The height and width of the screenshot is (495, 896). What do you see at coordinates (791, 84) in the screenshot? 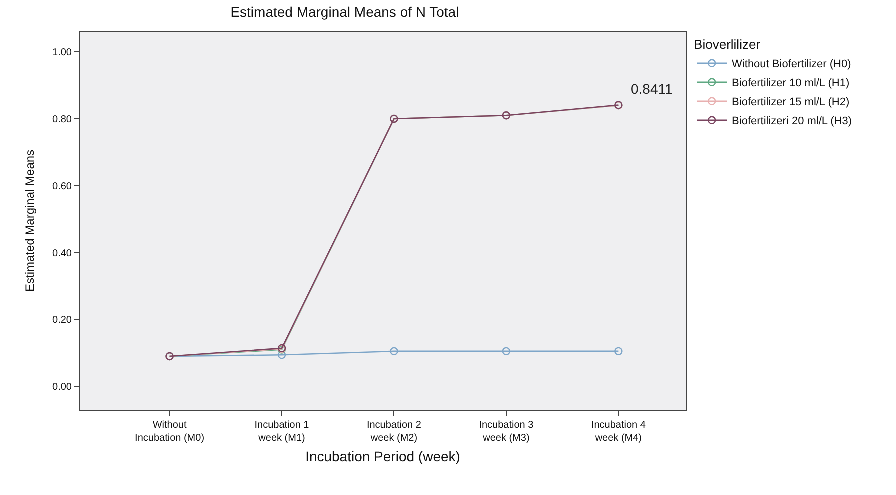
I see `legend-label: Biofertilizer 10 ml/L (H1)` at bounding box center [791, 84].